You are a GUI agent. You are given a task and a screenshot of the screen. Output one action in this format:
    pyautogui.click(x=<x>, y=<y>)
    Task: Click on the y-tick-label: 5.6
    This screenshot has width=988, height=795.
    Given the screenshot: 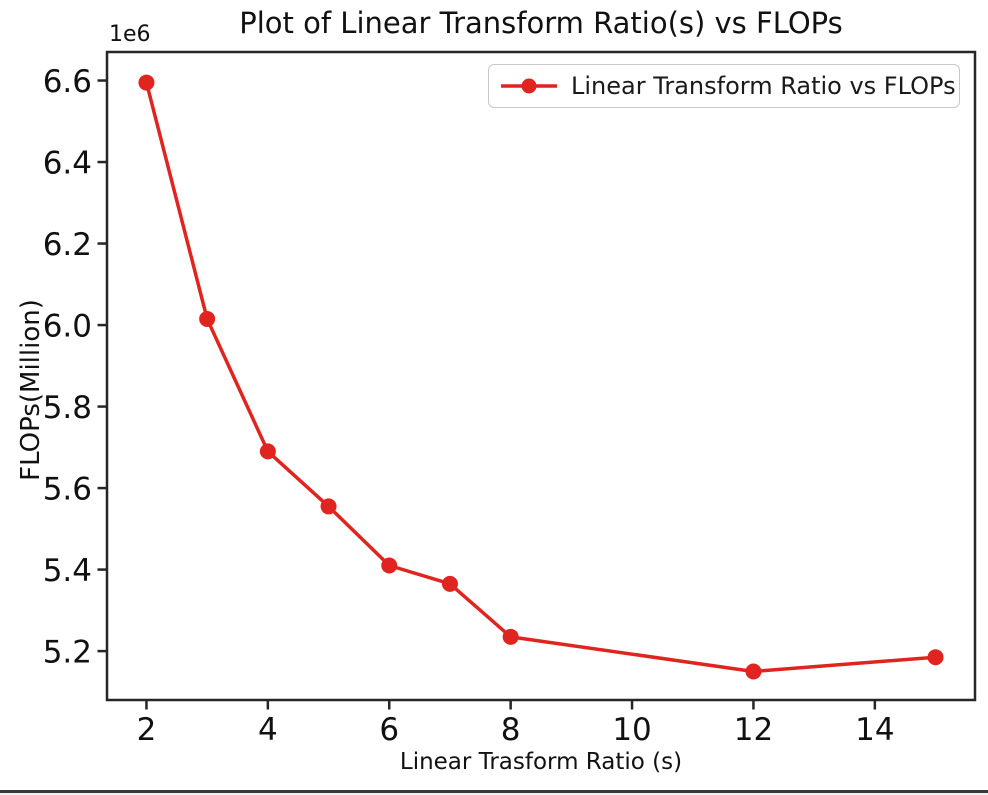 What is the action you would take?
    pyautogui.click(x=67, y=489)
    